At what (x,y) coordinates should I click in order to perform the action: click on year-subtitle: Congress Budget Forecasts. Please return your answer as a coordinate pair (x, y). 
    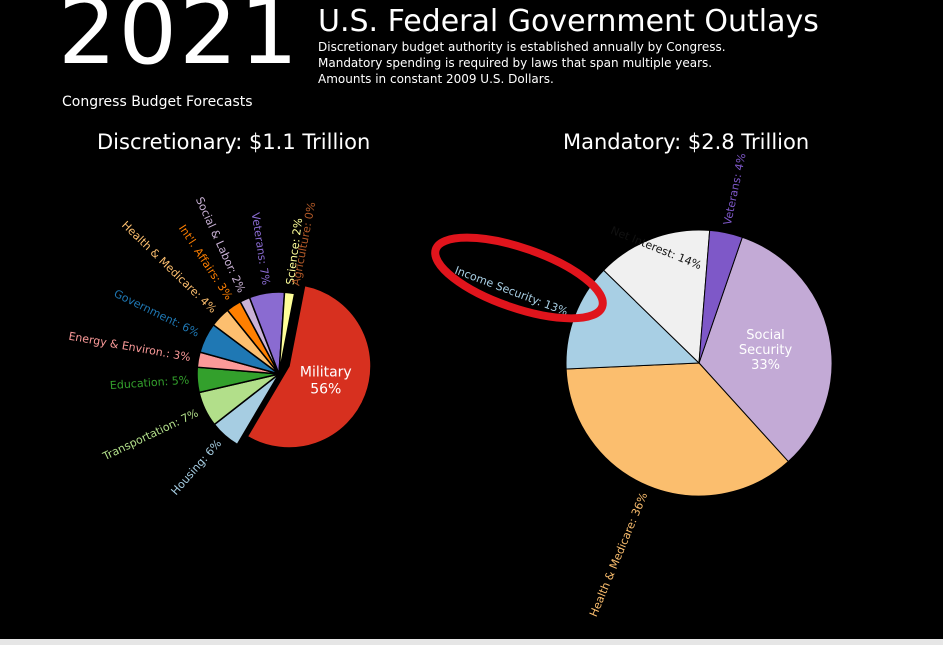
    Looking at the image, I should click on (157, 102).